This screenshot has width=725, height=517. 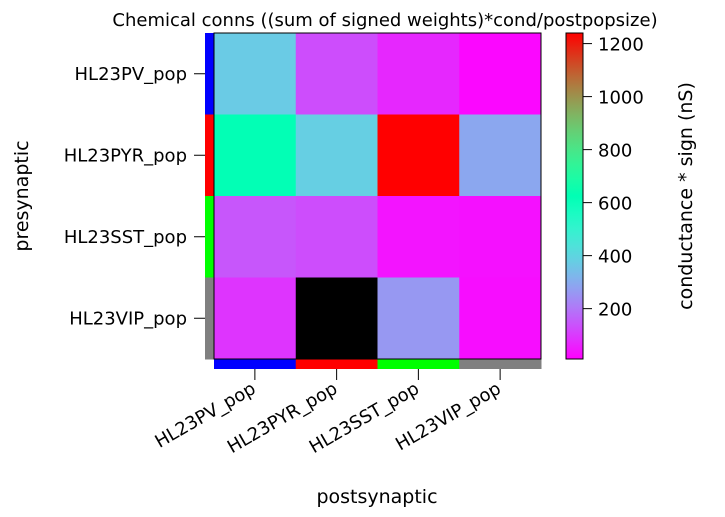 What do you see at coordinates (128, 318) in the screenshot?
I see `y-tick-label: HL23VIP_pop` at bounding box center [128, 318].